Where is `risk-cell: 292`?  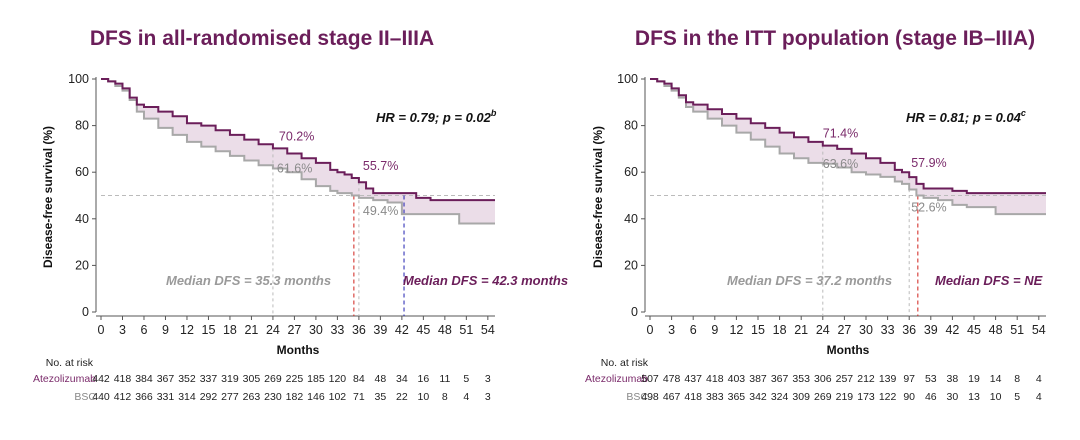 risk-cell: 292 is located at coordinates (209, 397).